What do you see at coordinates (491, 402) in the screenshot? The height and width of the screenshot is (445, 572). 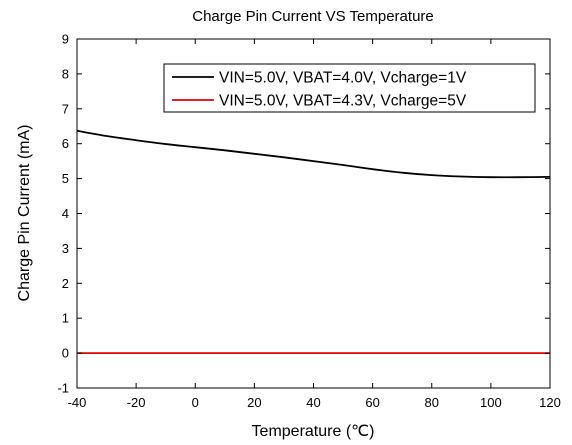 I see `x-tick-label: 100` at bounding box center [491, 402].